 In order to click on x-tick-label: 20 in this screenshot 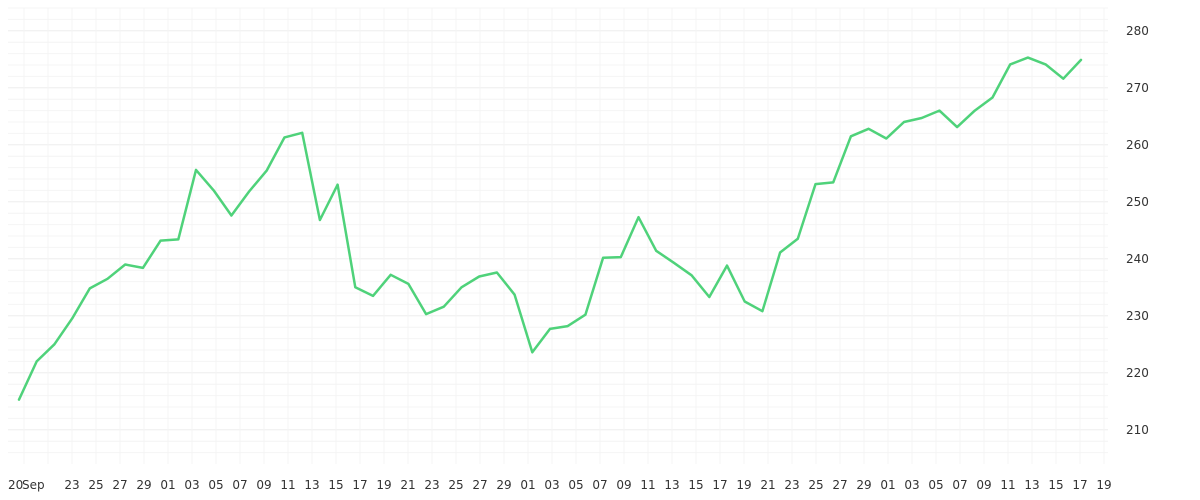, I will do `click(15, 485)`.